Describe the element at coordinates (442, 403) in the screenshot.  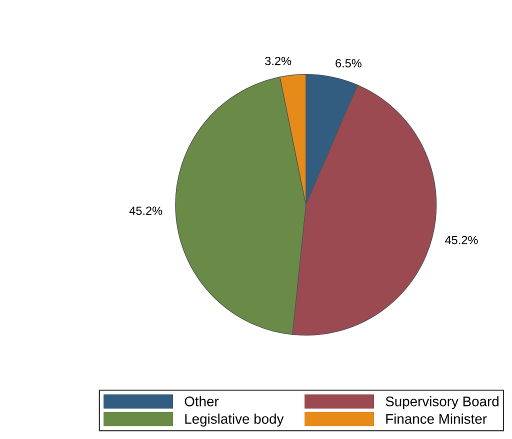
I see `legend-label: Supervisory Board` at that location.